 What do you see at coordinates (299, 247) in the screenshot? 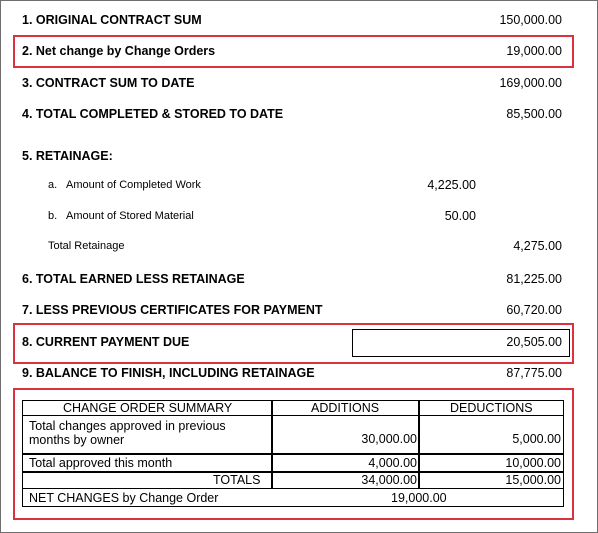
I see `line-total-retainage: Total Retainage 4,275.00` at bounding box center [299, 247].